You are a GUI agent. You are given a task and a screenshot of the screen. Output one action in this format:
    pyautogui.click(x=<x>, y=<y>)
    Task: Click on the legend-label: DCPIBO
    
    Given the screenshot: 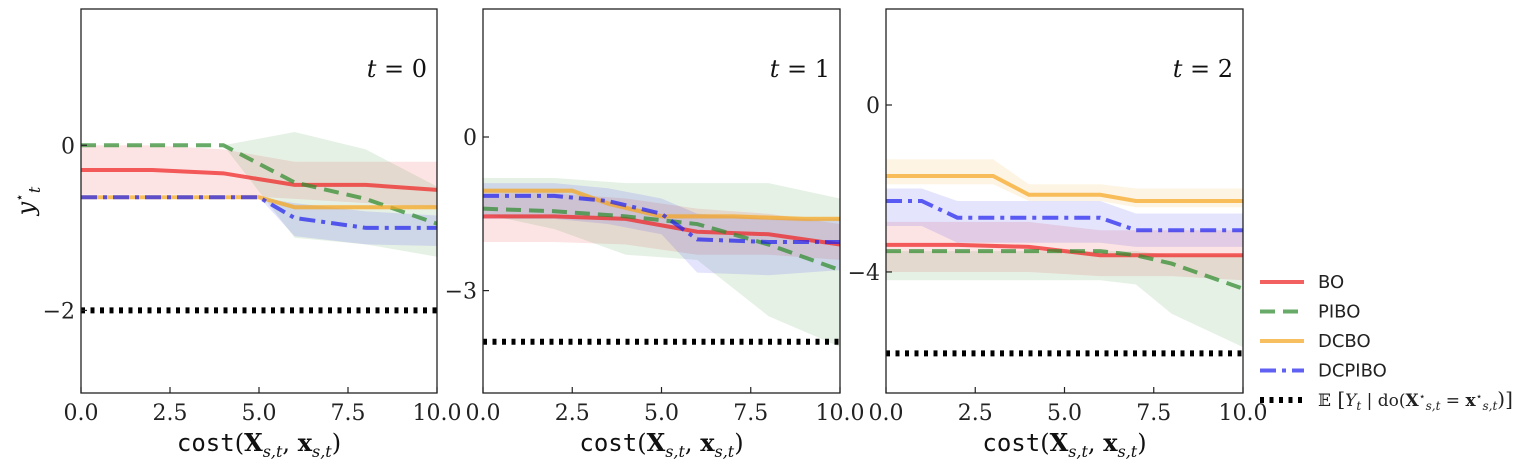 What is the action you would take?
    pyautogui.click(x=1352, y=371)
    